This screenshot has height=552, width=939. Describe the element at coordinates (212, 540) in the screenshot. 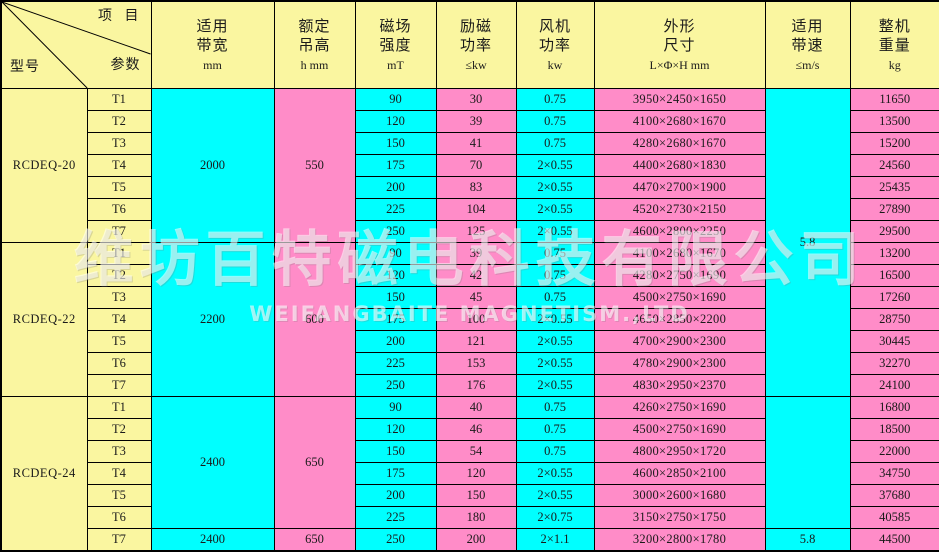

I see `cell-belt-width: 2400` at that location.